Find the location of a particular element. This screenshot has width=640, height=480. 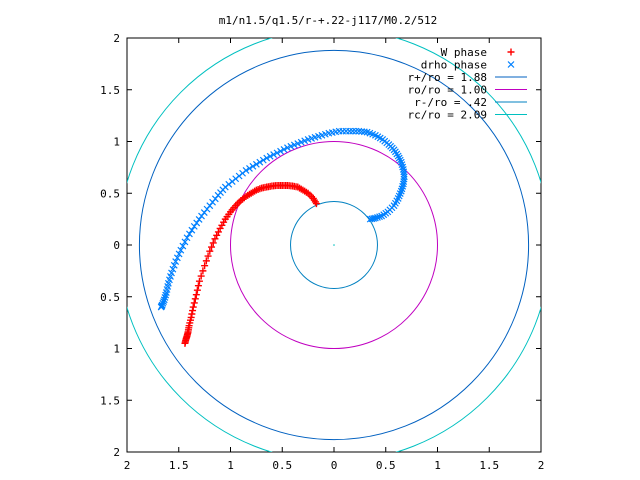

y-tick-label: 0 is located at coordinates (116, 245).